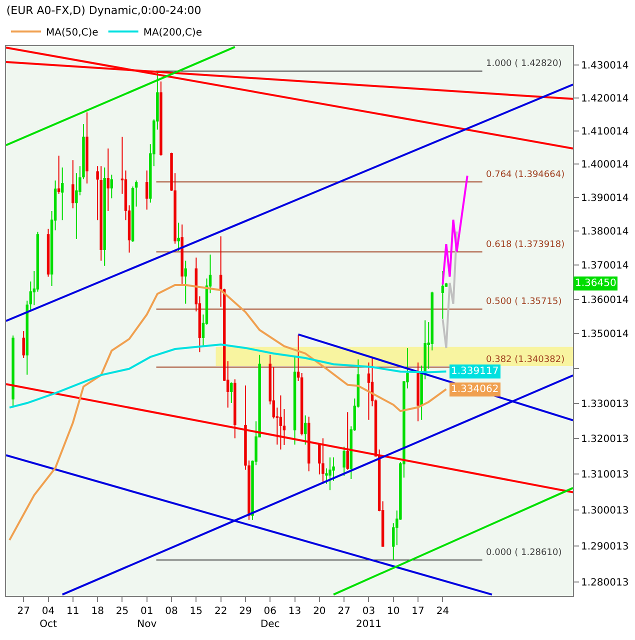  What do you see at coordinates (525, 175) in the screenshot?
I see `ref-line-label: 0.764 (1.394664)` at bounding box center [525, 175].